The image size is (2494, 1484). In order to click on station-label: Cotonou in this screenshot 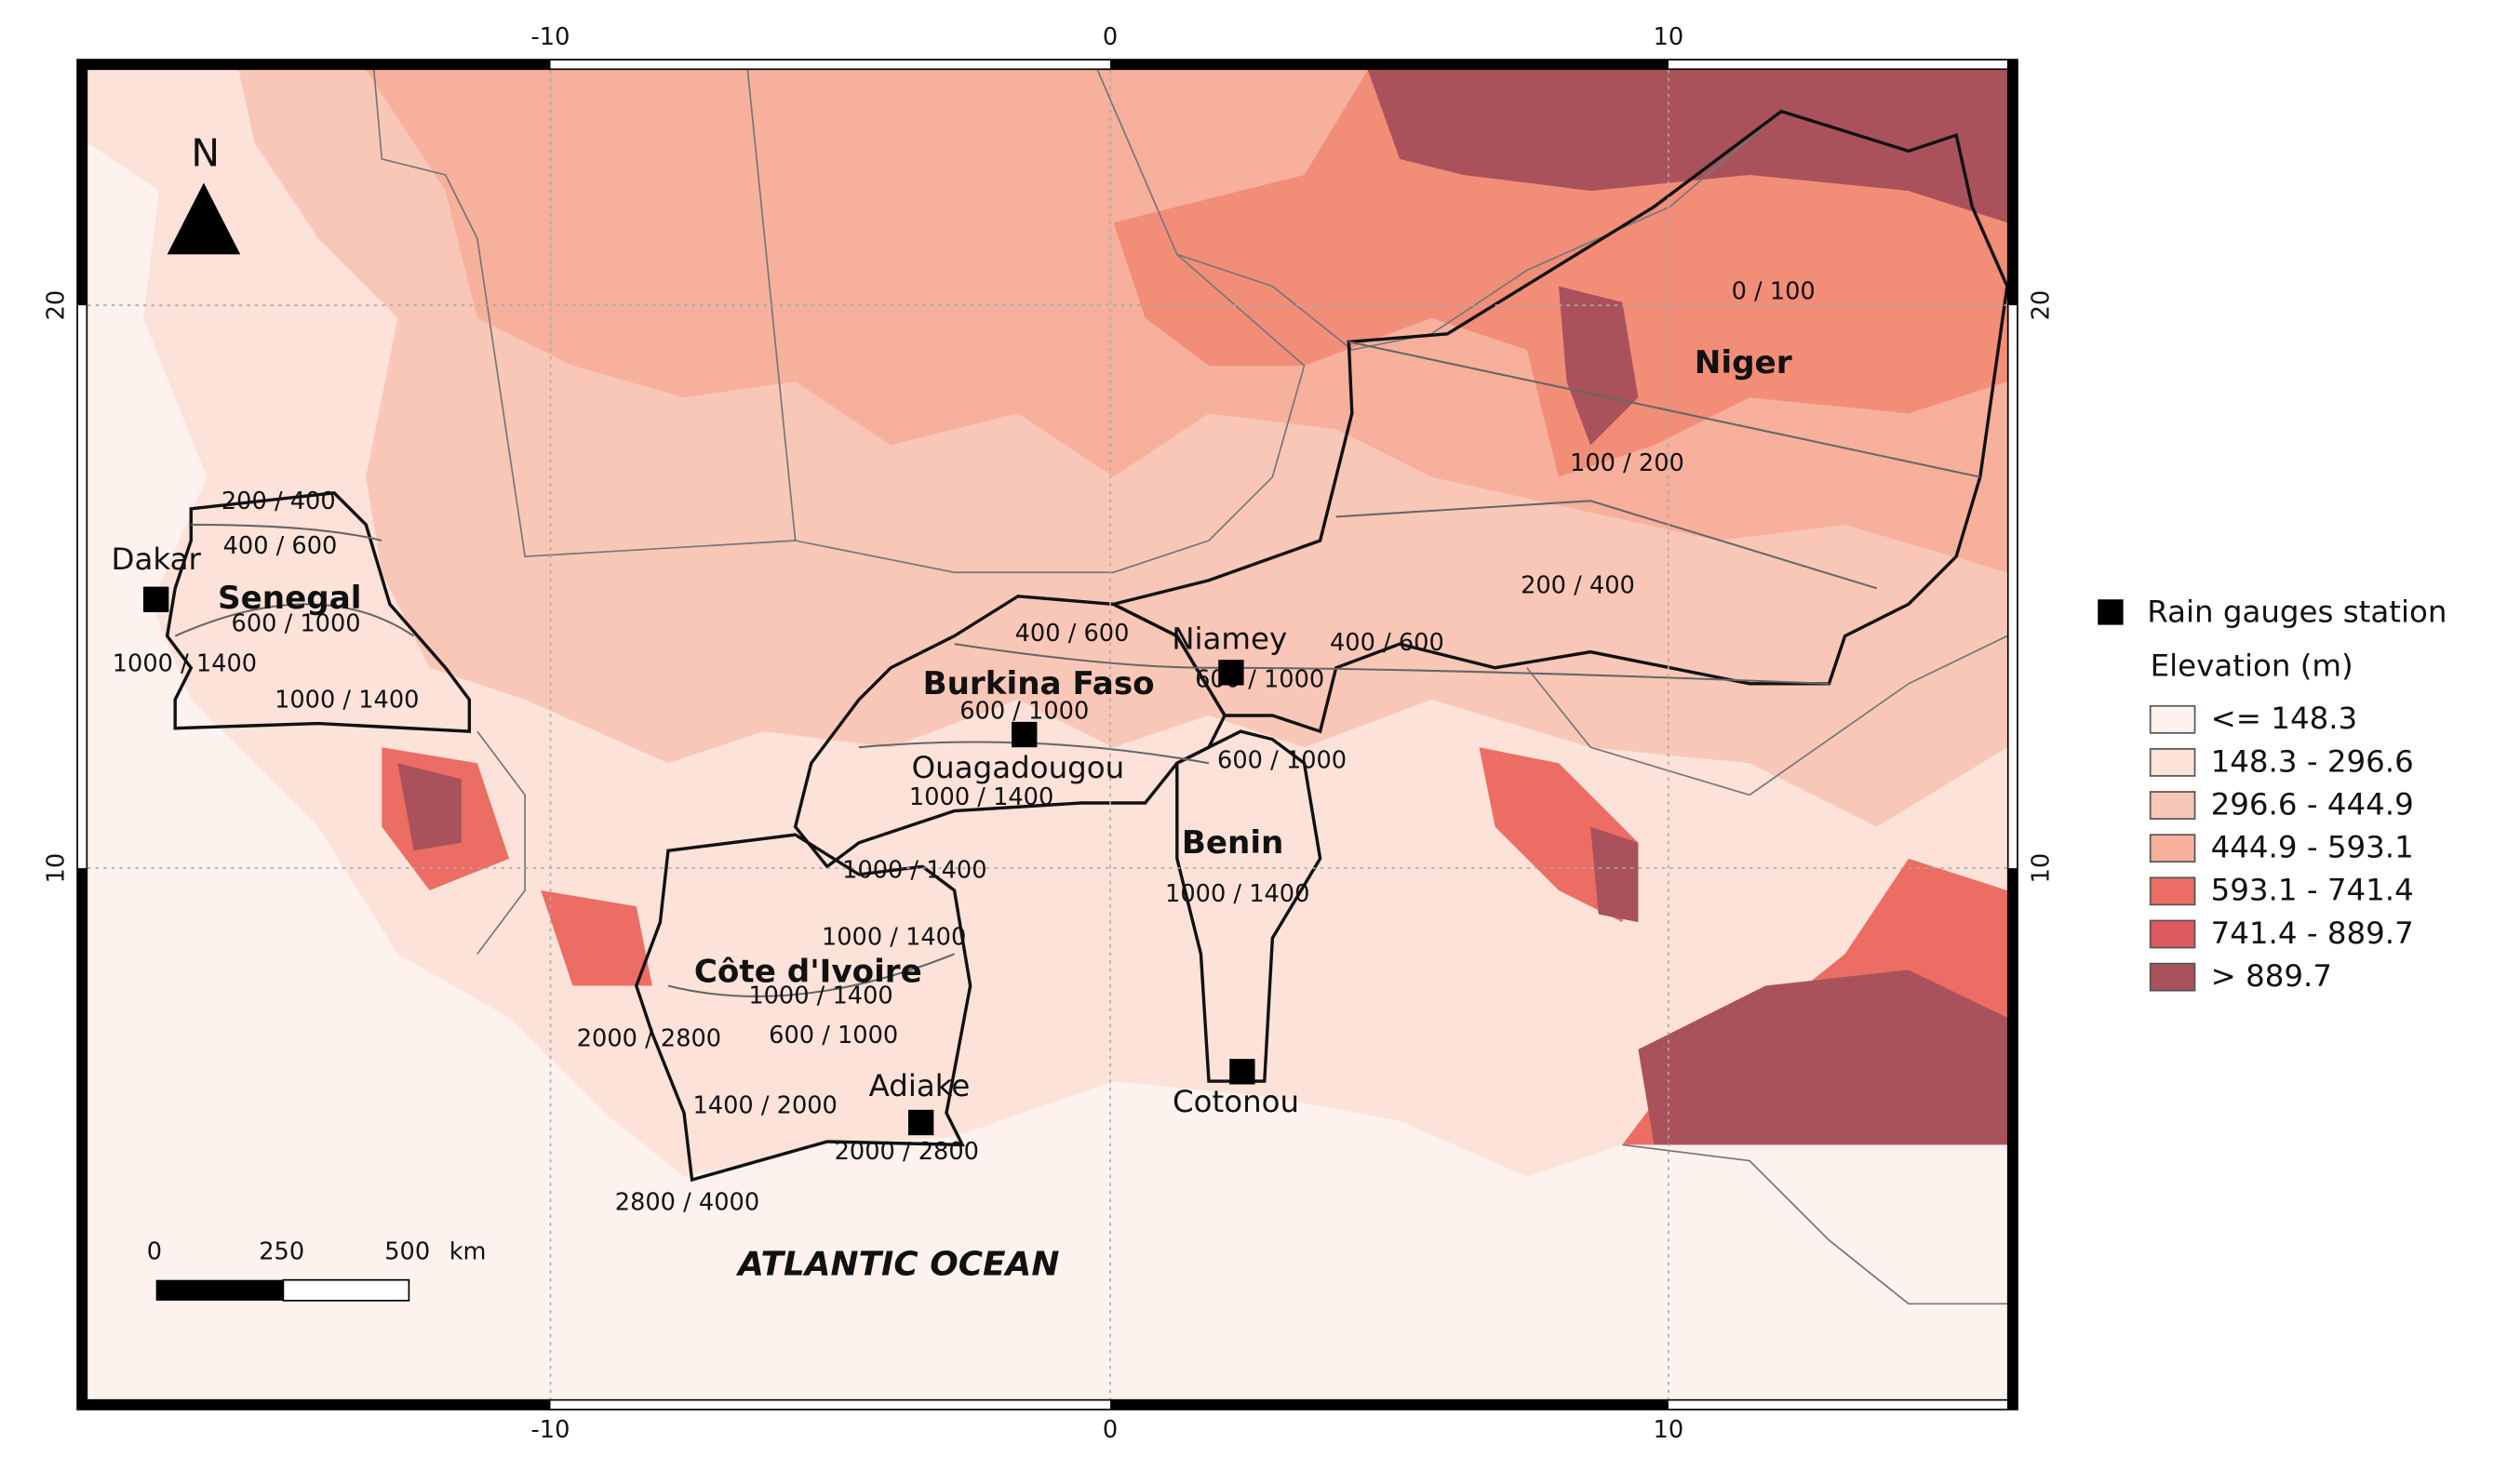, I will do `click(1236, 1101)`.